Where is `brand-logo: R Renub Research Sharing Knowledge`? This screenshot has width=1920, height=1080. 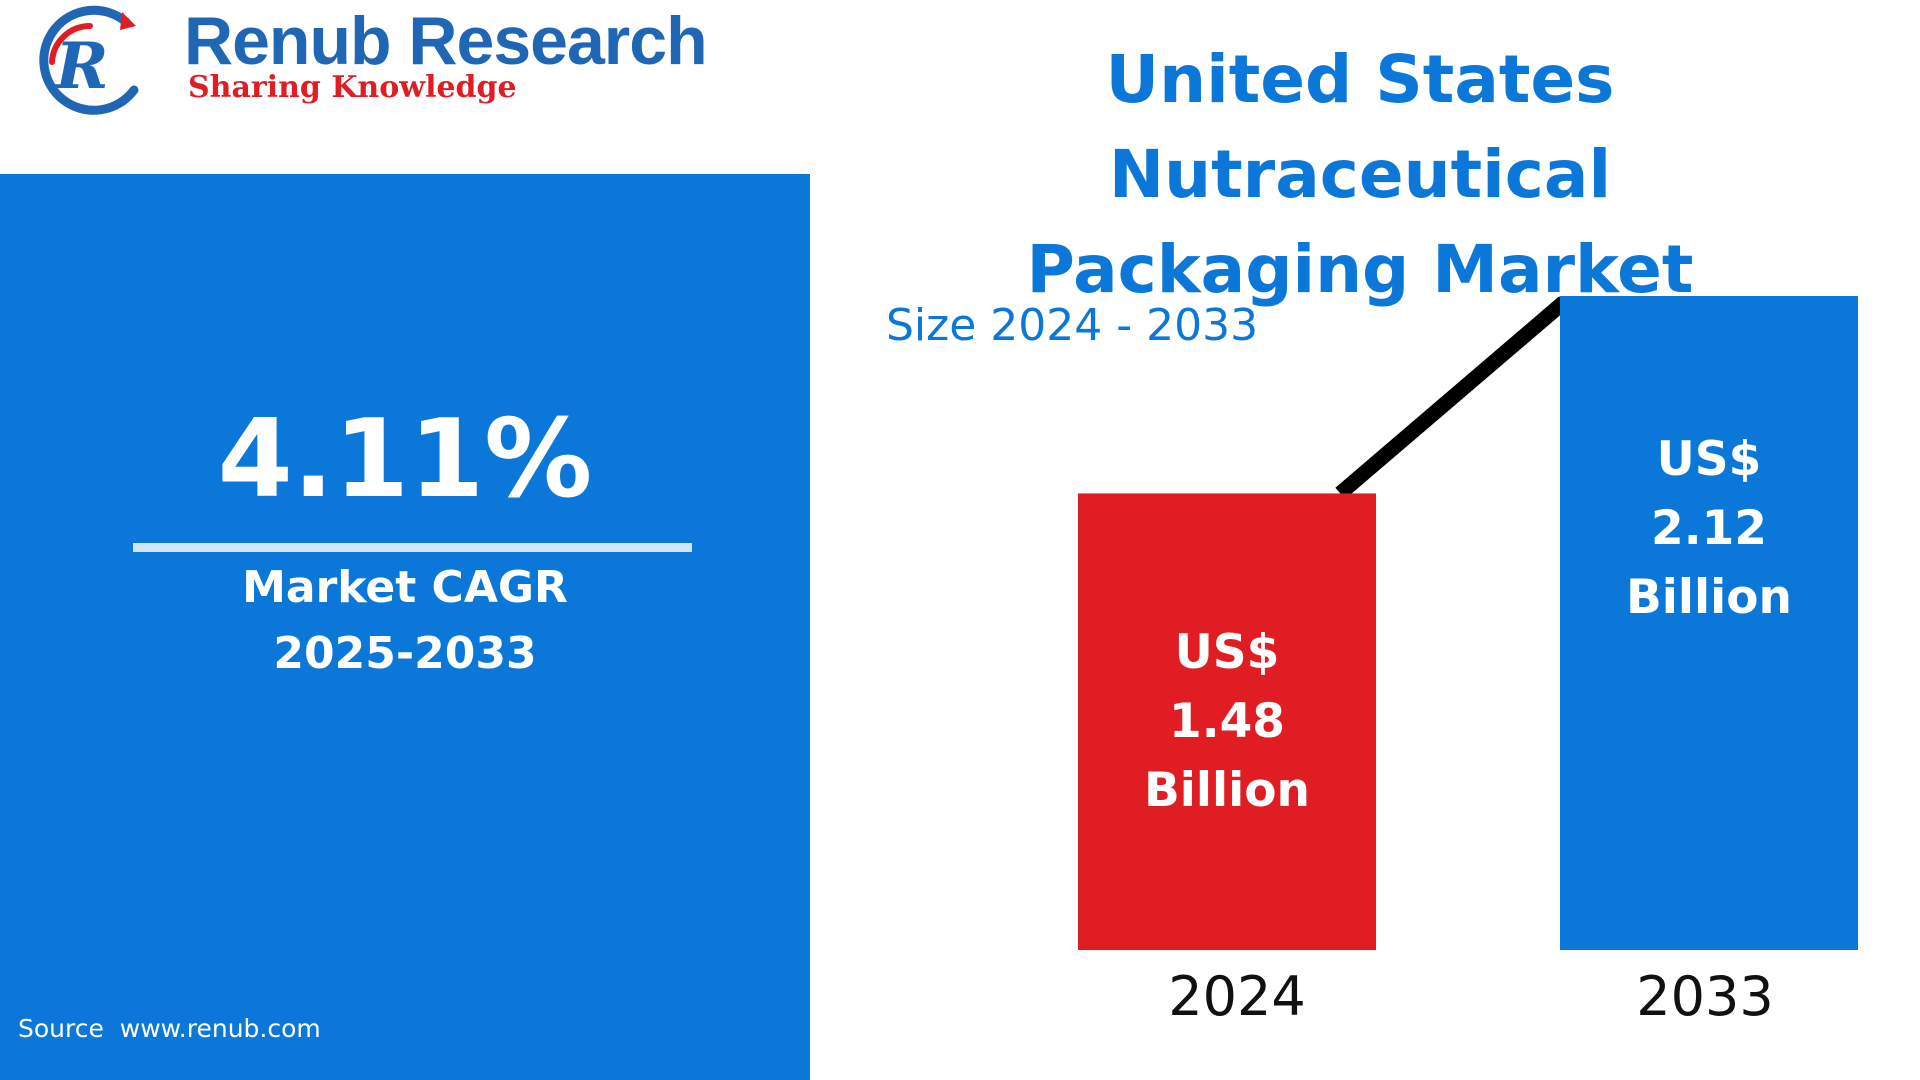 brand-logo: R Renub Research Sharing Knowledge is located at coordinates (366, 65).